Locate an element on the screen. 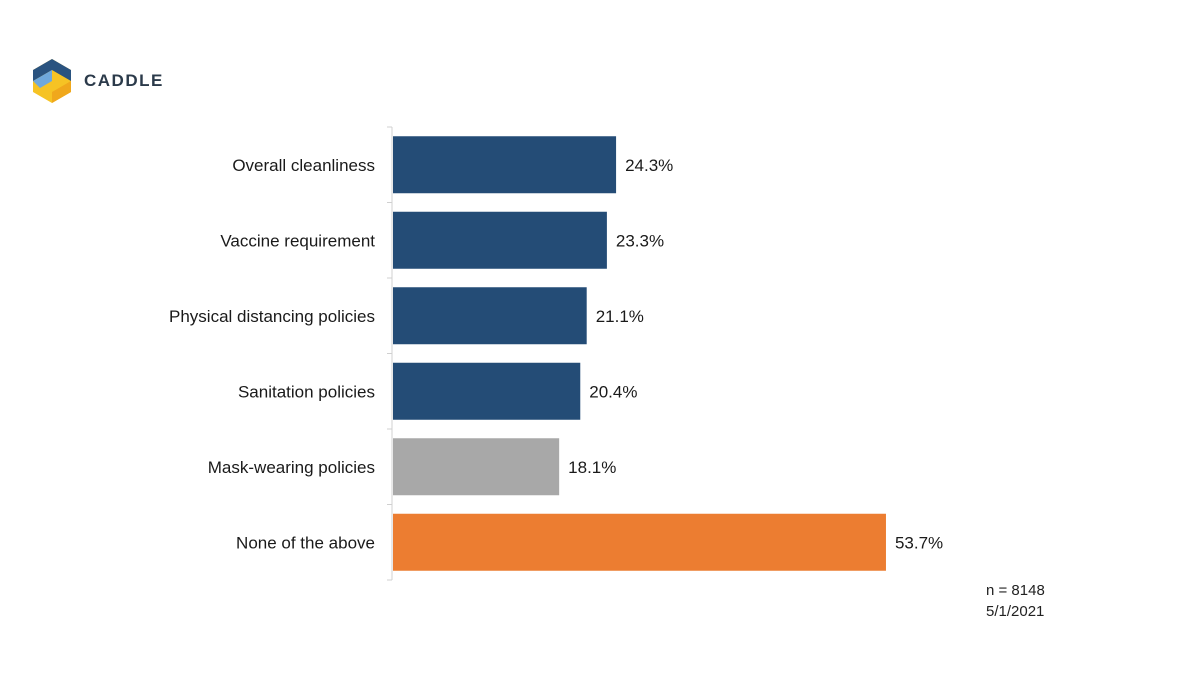 Image resolution: width=1200 pixels, height=675 pixels. category-label: Sanitation policies is located at coordinates (306, 391).